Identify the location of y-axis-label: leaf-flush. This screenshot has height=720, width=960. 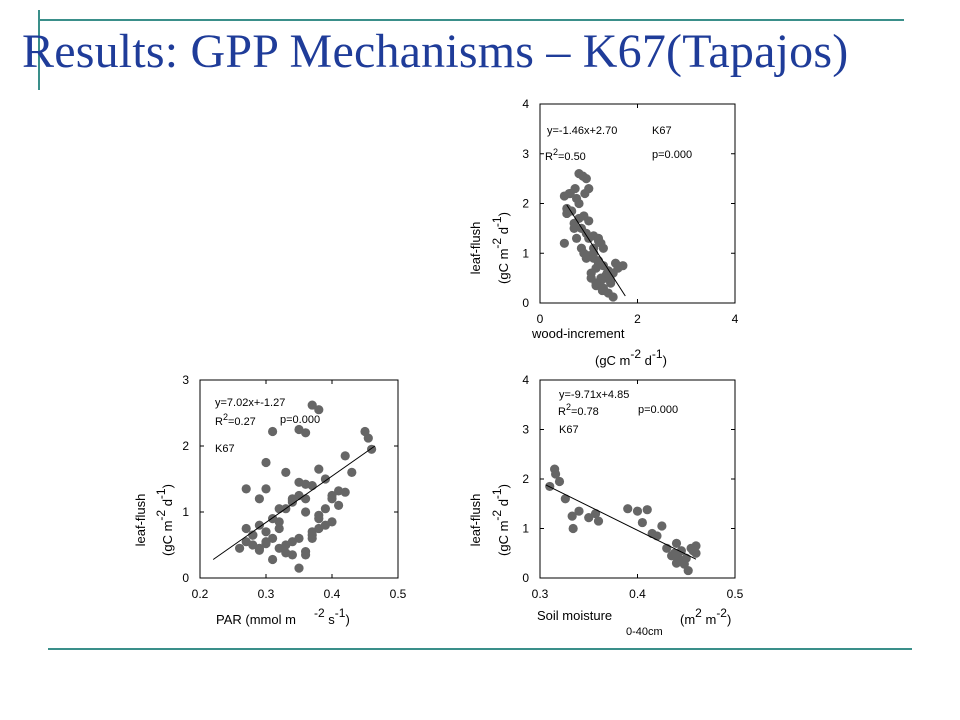
(475, 248).